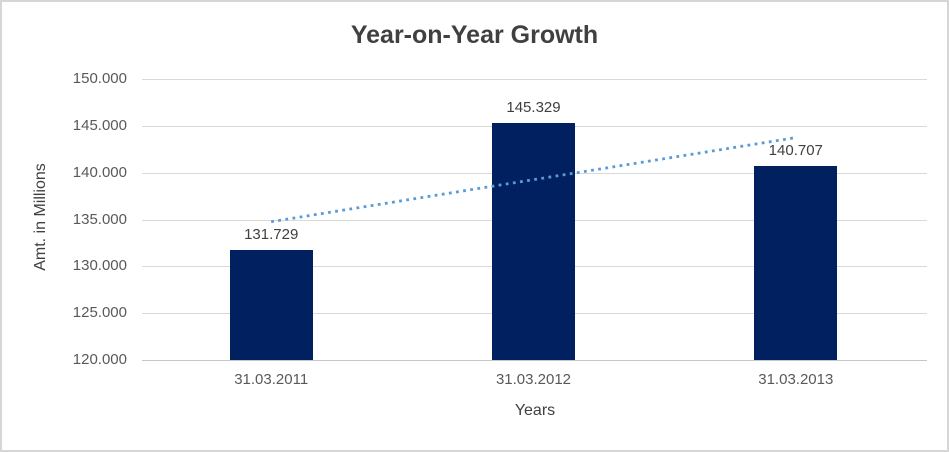 This screenshot has width=949, height=452. What do you see at coordinates (99, 312) in the screenshot?
I see `y-axis-tick-label: 125.000` at bounding box center [99, 312].